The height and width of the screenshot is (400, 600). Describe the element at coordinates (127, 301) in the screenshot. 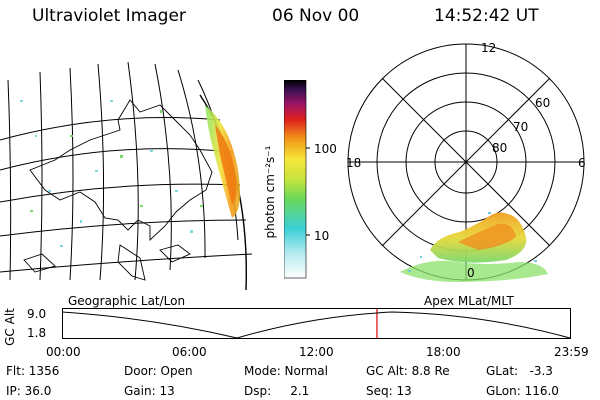

I see `geographic-map-label: Geographic Lat/Lon` at that location.